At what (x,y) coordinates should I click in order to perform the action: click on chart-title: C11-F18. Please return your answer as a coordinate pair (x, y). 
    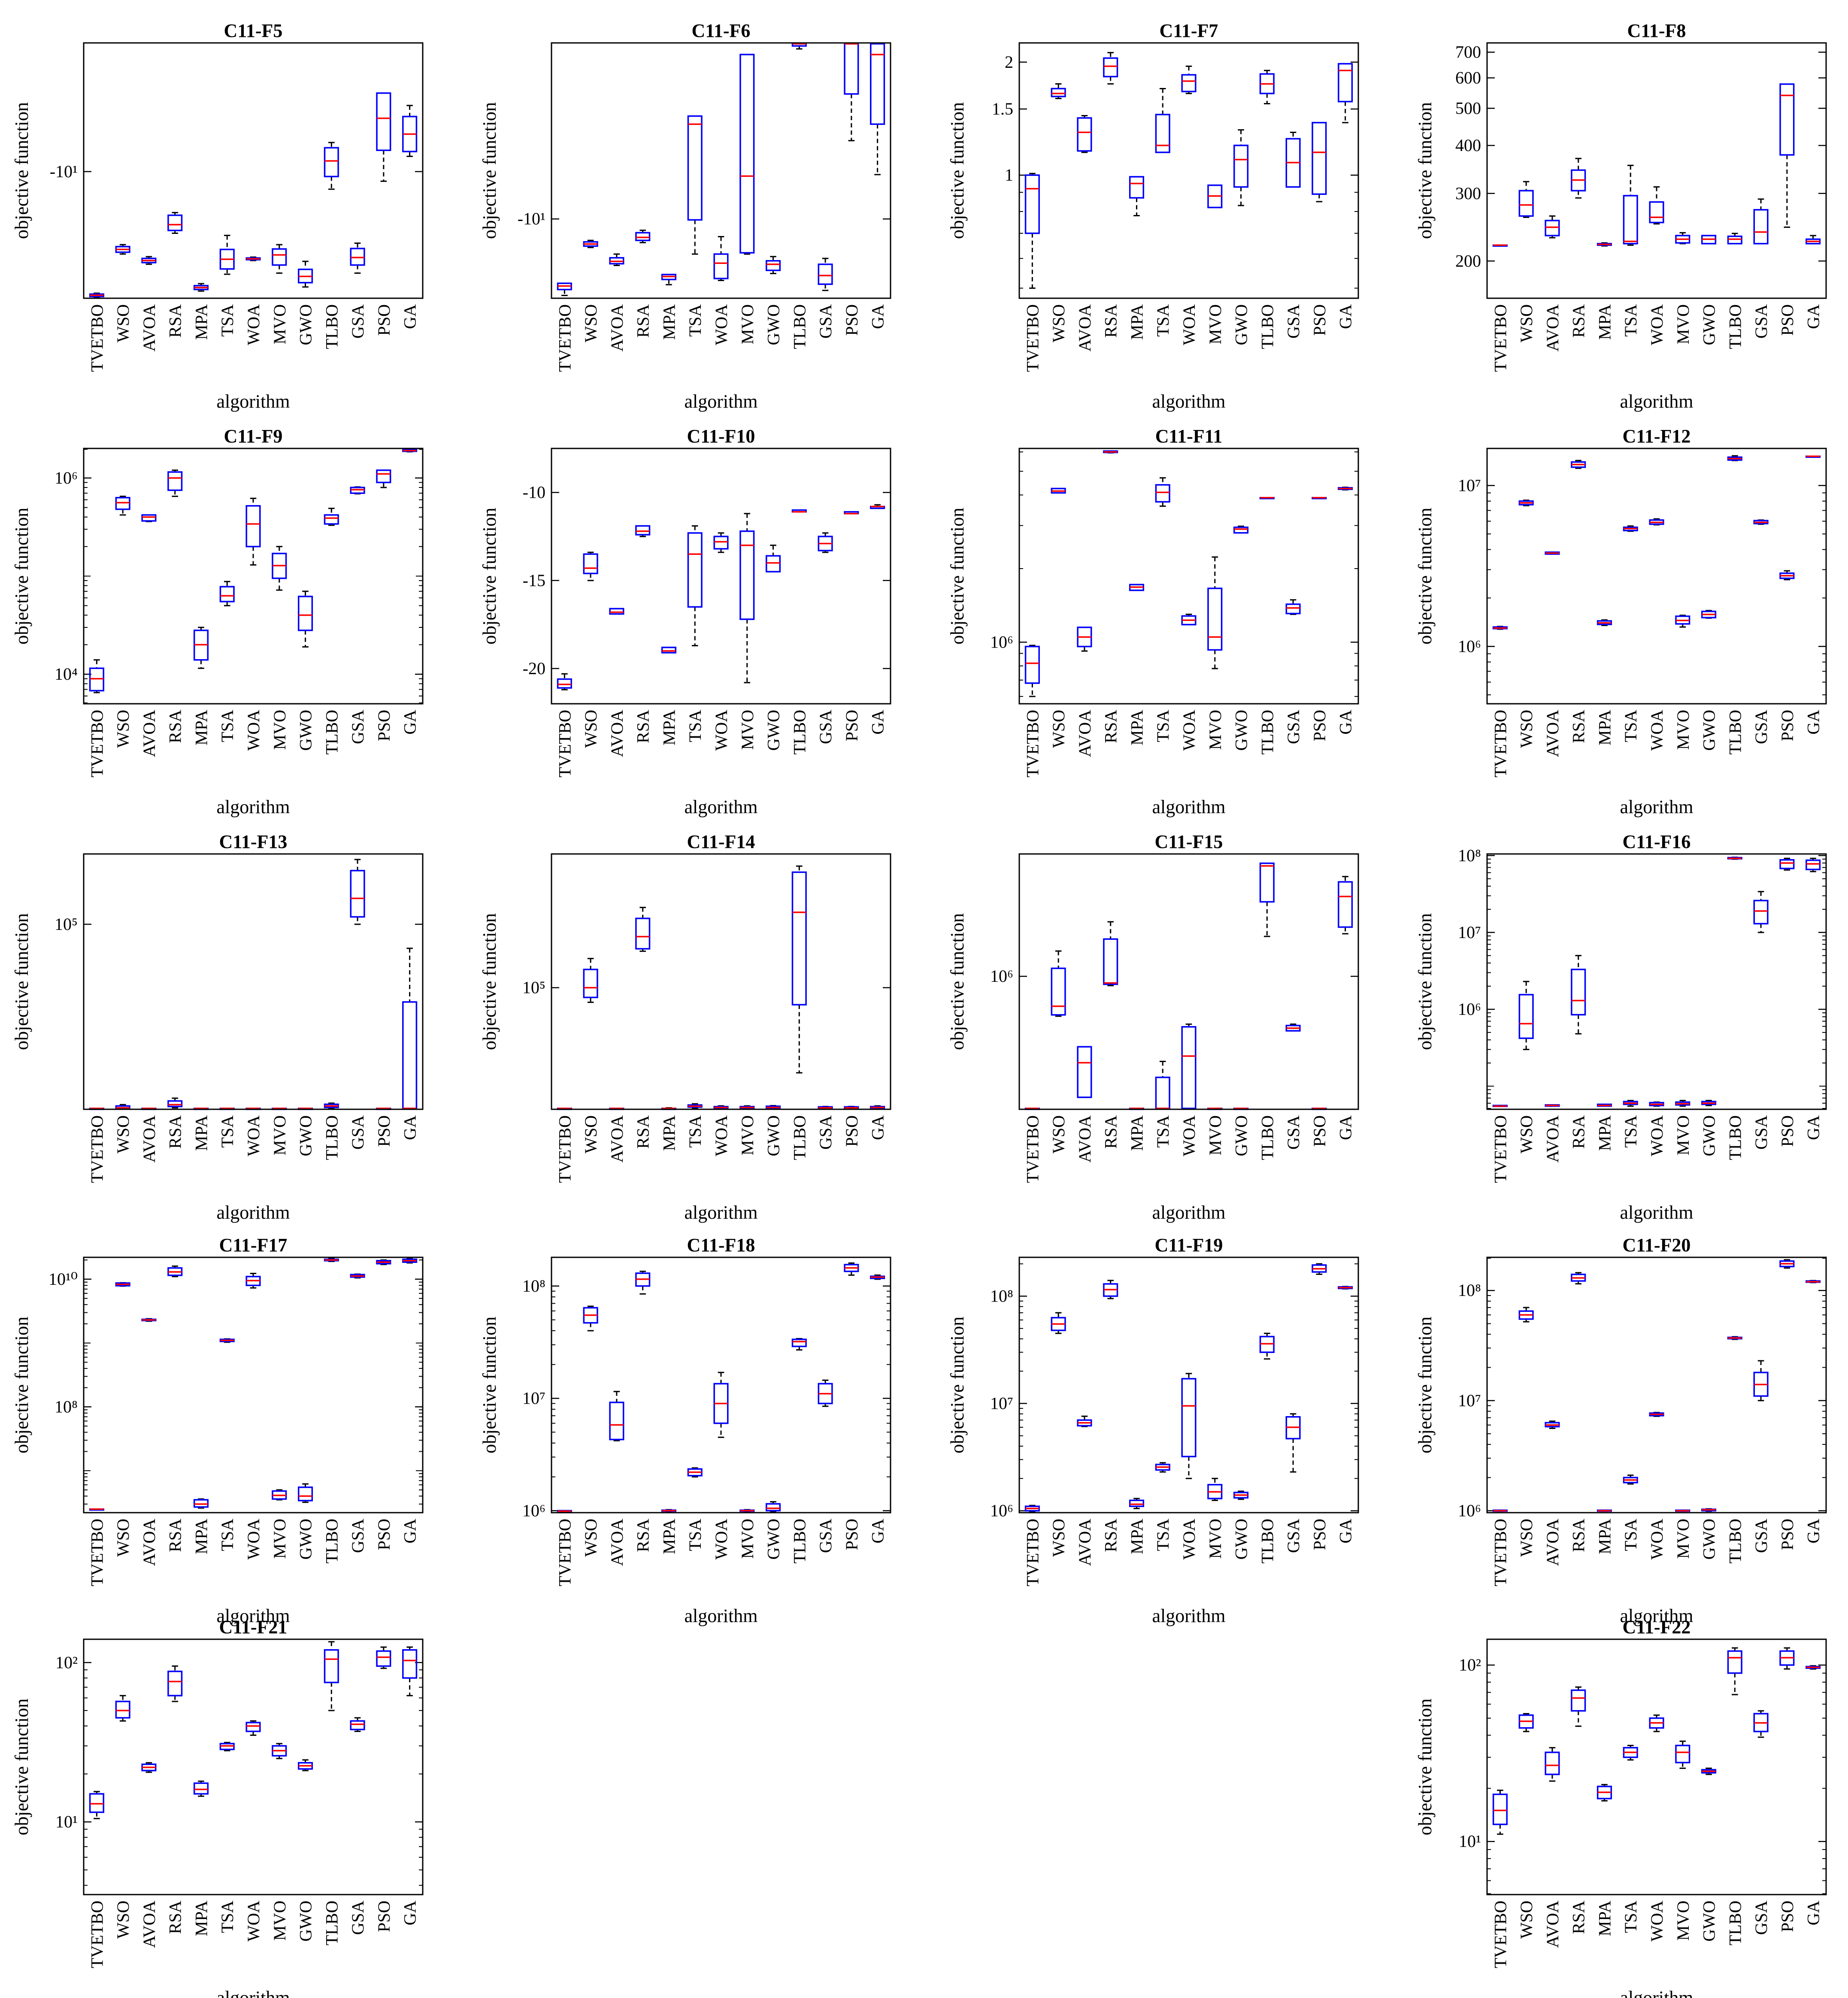
    Looking at the image, I should click on (721, 1245).